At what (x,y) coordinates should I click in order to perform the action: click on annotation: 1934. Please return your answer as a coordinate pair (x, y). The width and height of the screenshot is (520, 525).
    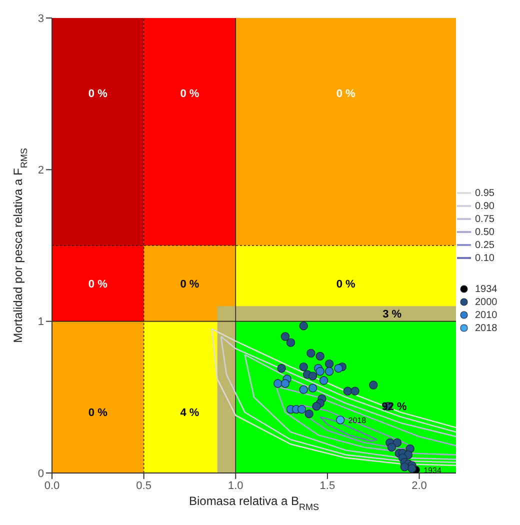
    Looking at the image, I should click on (433, 470).